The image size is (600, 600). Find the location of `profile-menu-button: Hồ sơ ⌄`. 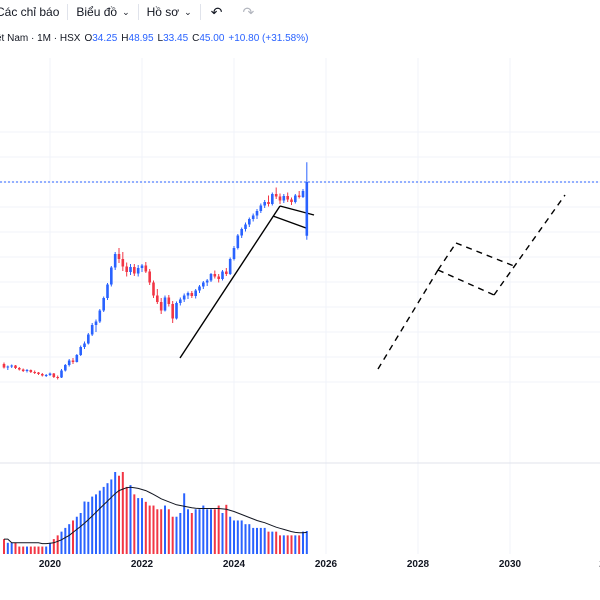

profile-menu-button: Hồ sơ ⌄ is located at coordinates (169, 12).